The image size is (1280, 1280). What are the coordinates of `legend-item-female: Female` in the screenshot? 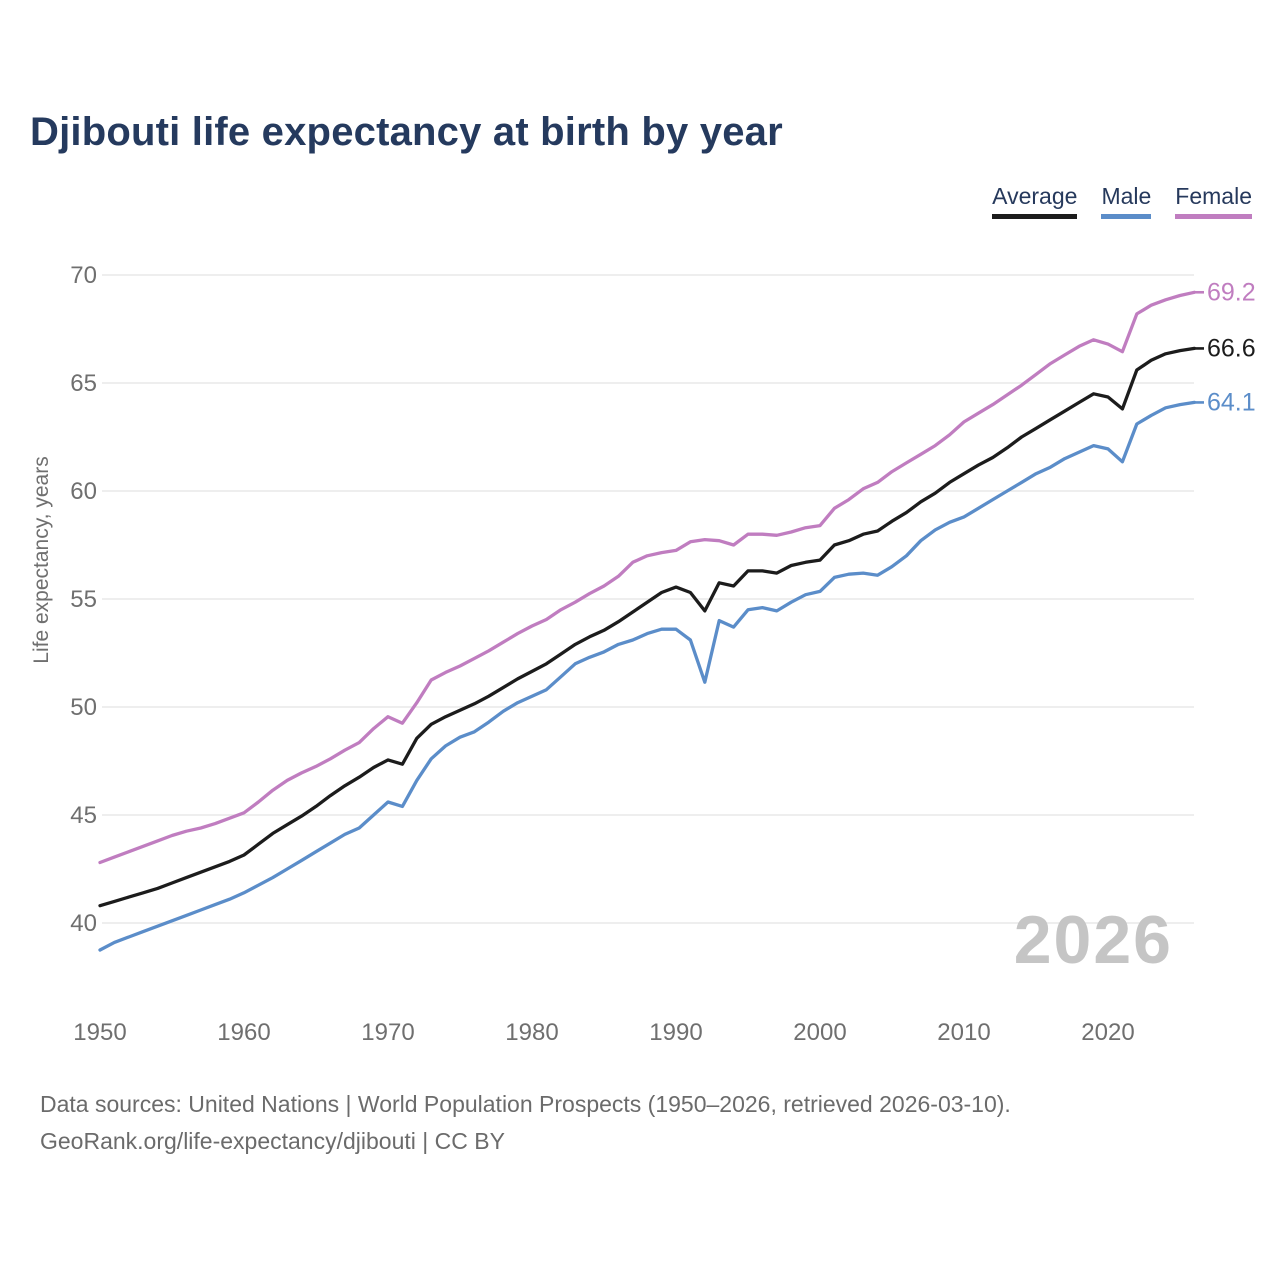 It's located at (1213, 201).